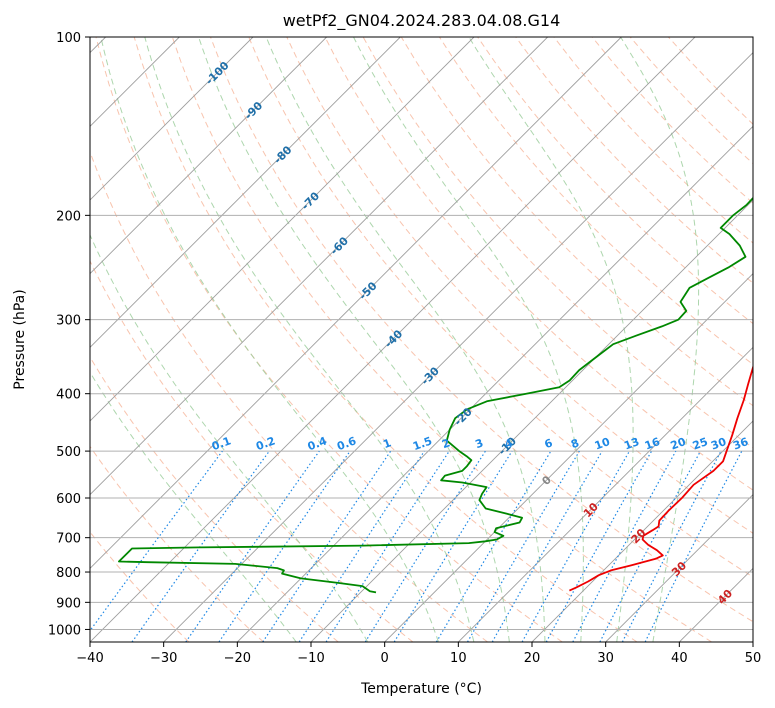  I want to click on isotherm-label: -80, so click(282, 154).